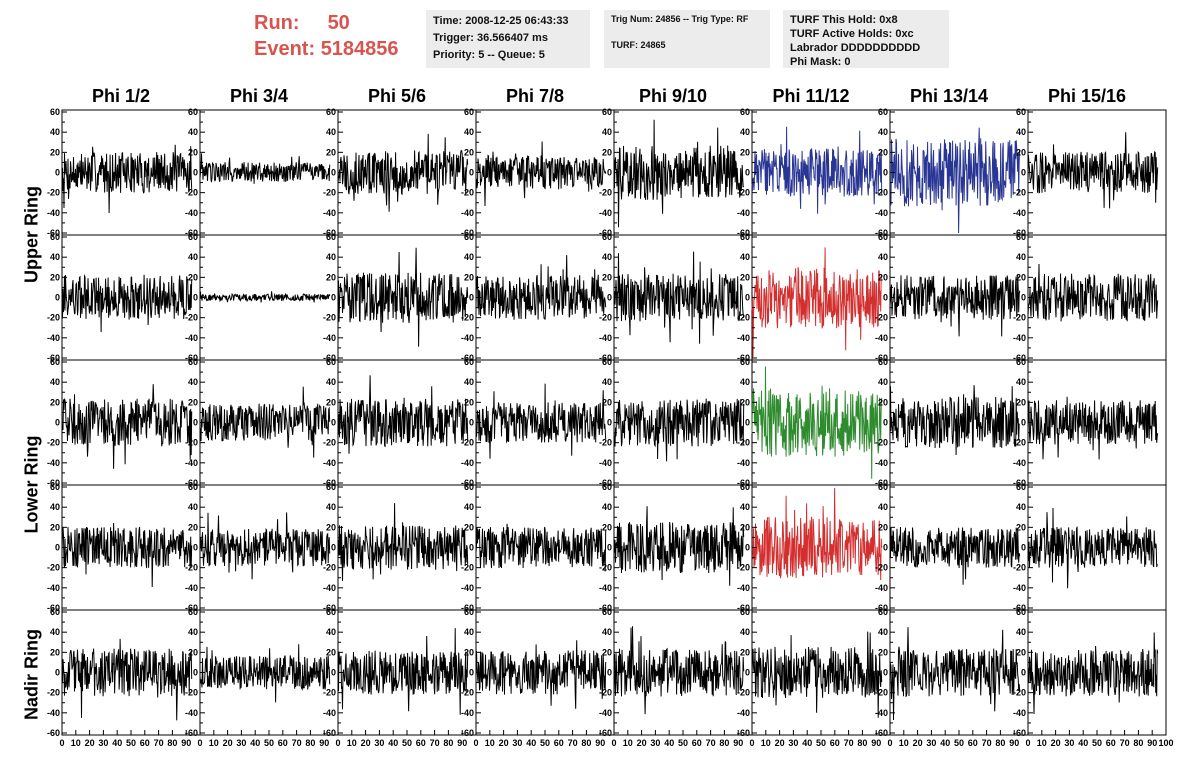  What do you see at coordinates (1093, 292) in the screenshot?
I see `waveform-trace-r1-c7` at bounding box center [1093, 292].